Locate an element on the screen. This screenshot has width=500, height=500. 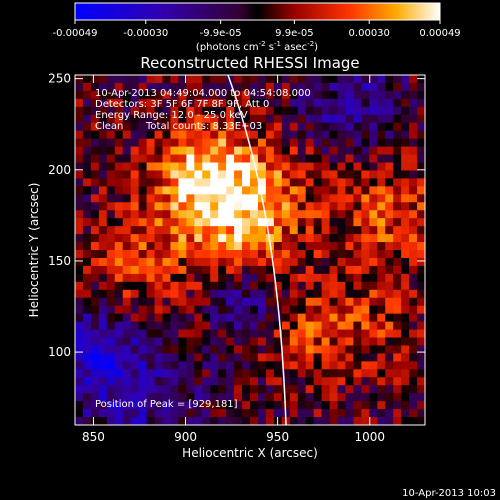
time-range-label: 10-Apr-2013 04:49:04.000 to 04:54:08.000 is located at coordinates (203, 93).